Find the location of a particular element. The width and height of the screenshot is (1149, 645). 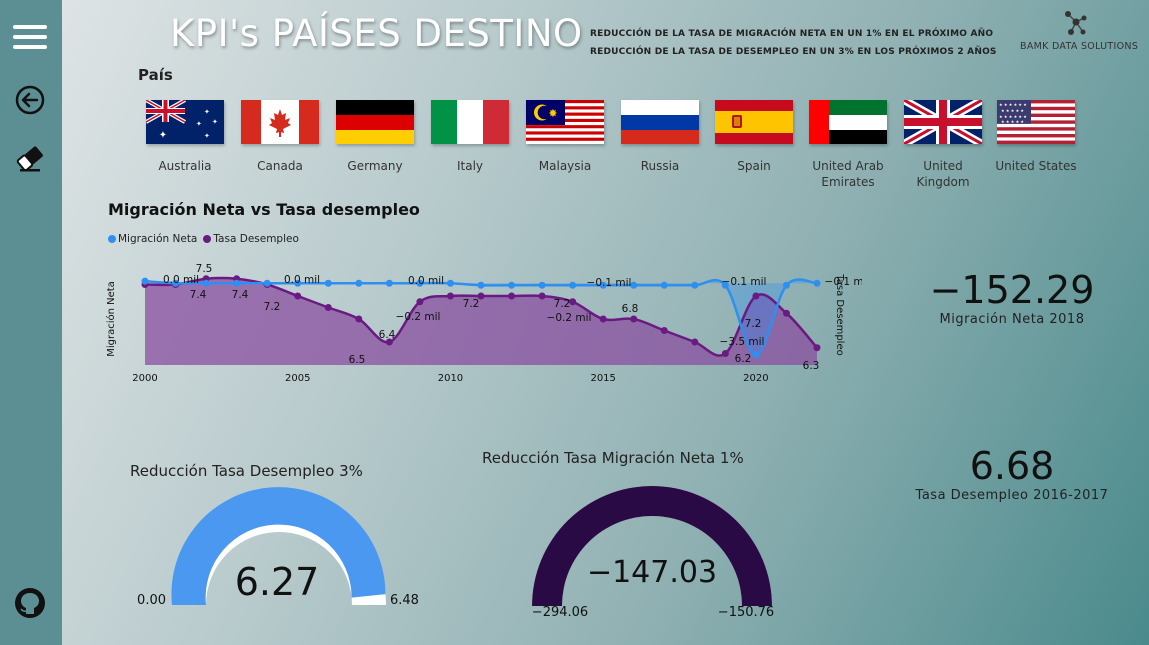

x-tick-label: 2020 is located at coordinates (755, 378).